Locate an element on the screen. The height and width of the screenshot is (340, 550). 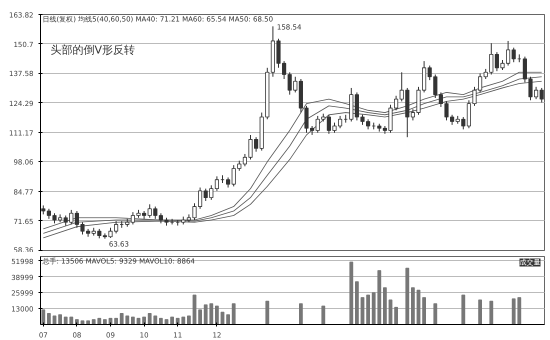
text: 头部的倒V形反转 is located at coordinates (93, 50).